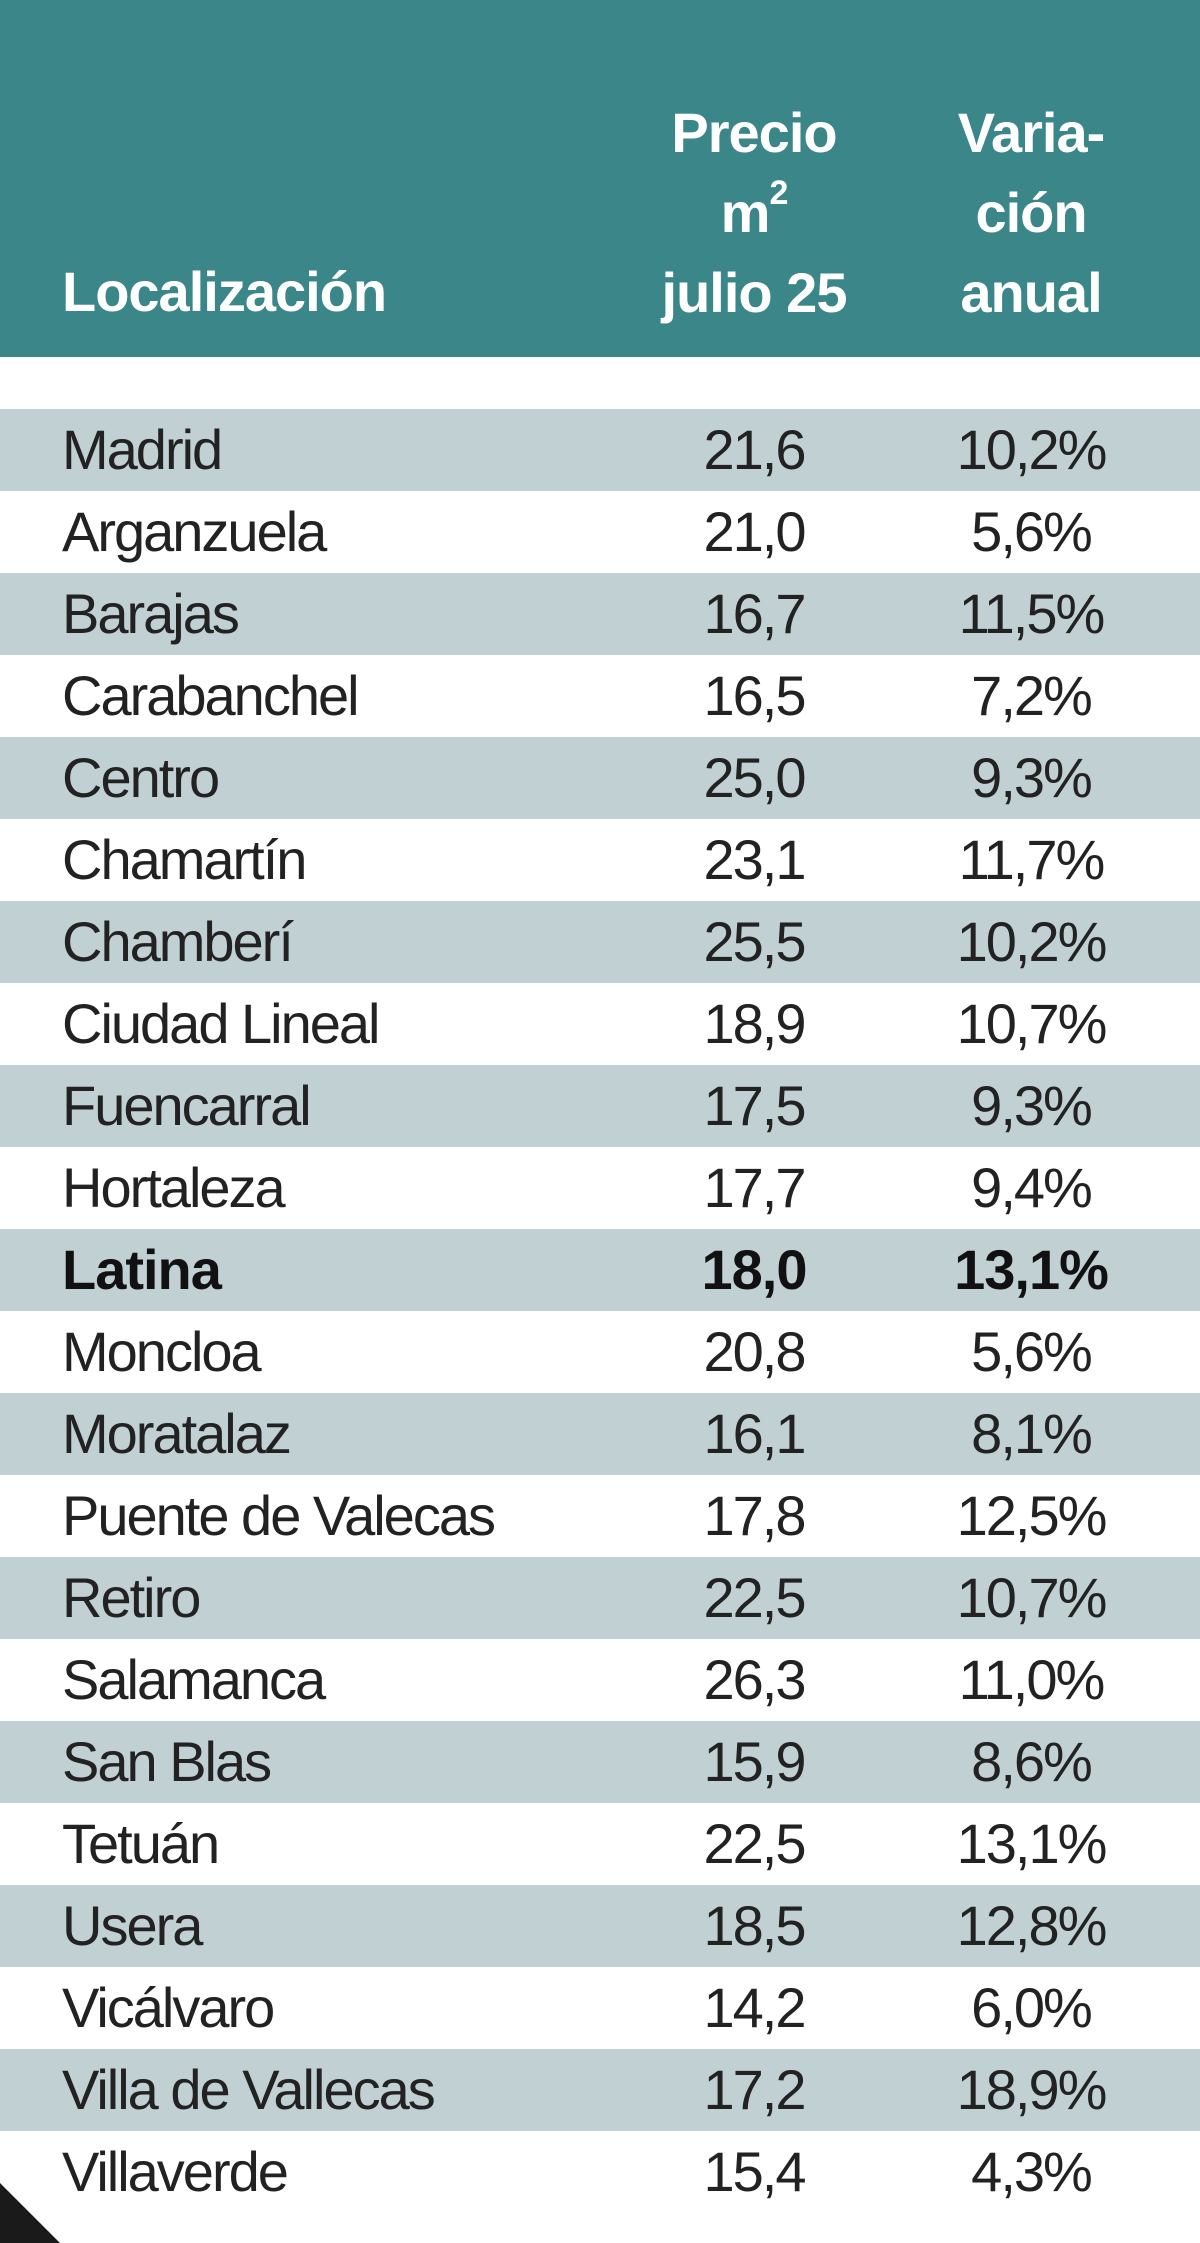 The width and height of the screenshot is (1200, 2243). I want to click on location-cell: Villa de Vallecas, so click(249, 2089).